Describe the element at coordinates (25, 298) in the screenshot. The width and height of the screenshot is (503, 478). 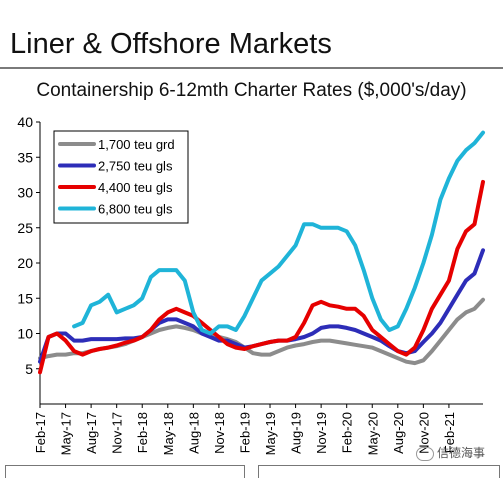
I see `y-tick-label: 15` at that location.